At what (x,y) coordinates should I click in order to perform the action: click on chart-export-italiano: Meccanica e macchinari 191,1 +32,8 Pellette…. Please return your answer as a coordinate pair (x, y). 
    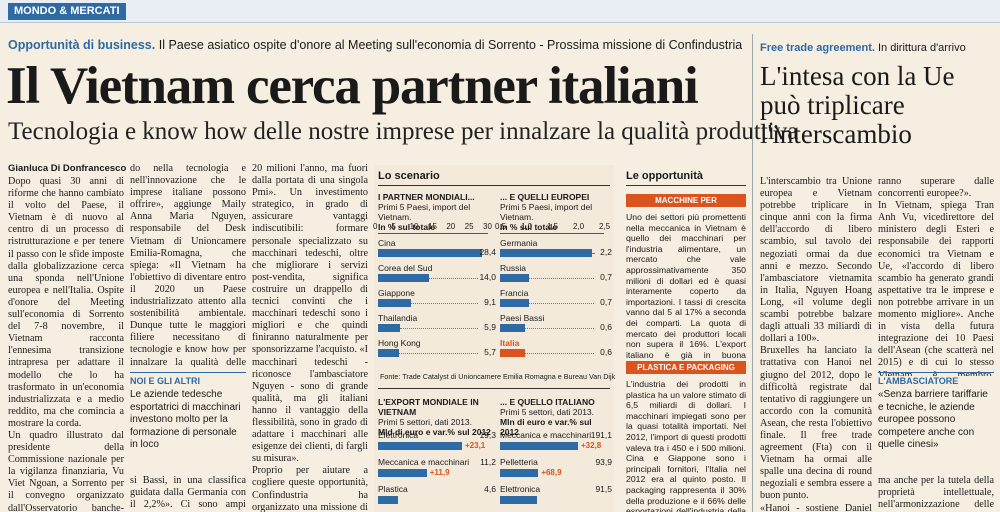
    Looking at the image, I should click on (556, 471).